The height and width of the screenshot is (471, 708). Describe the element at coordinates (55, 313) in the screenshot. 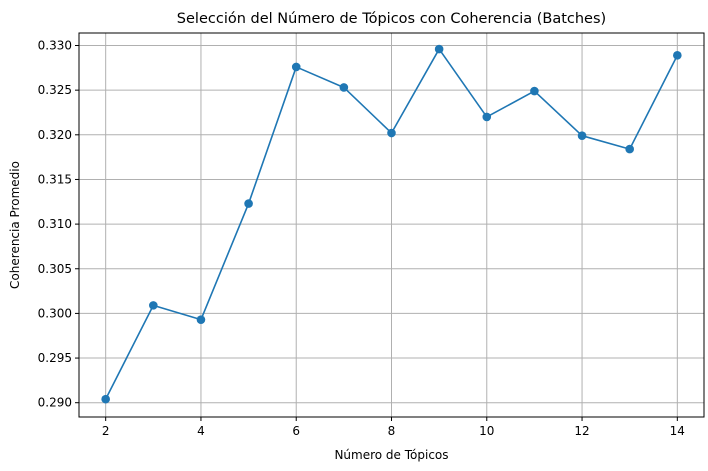

I see `y-tick-label: 0.300` at that location.